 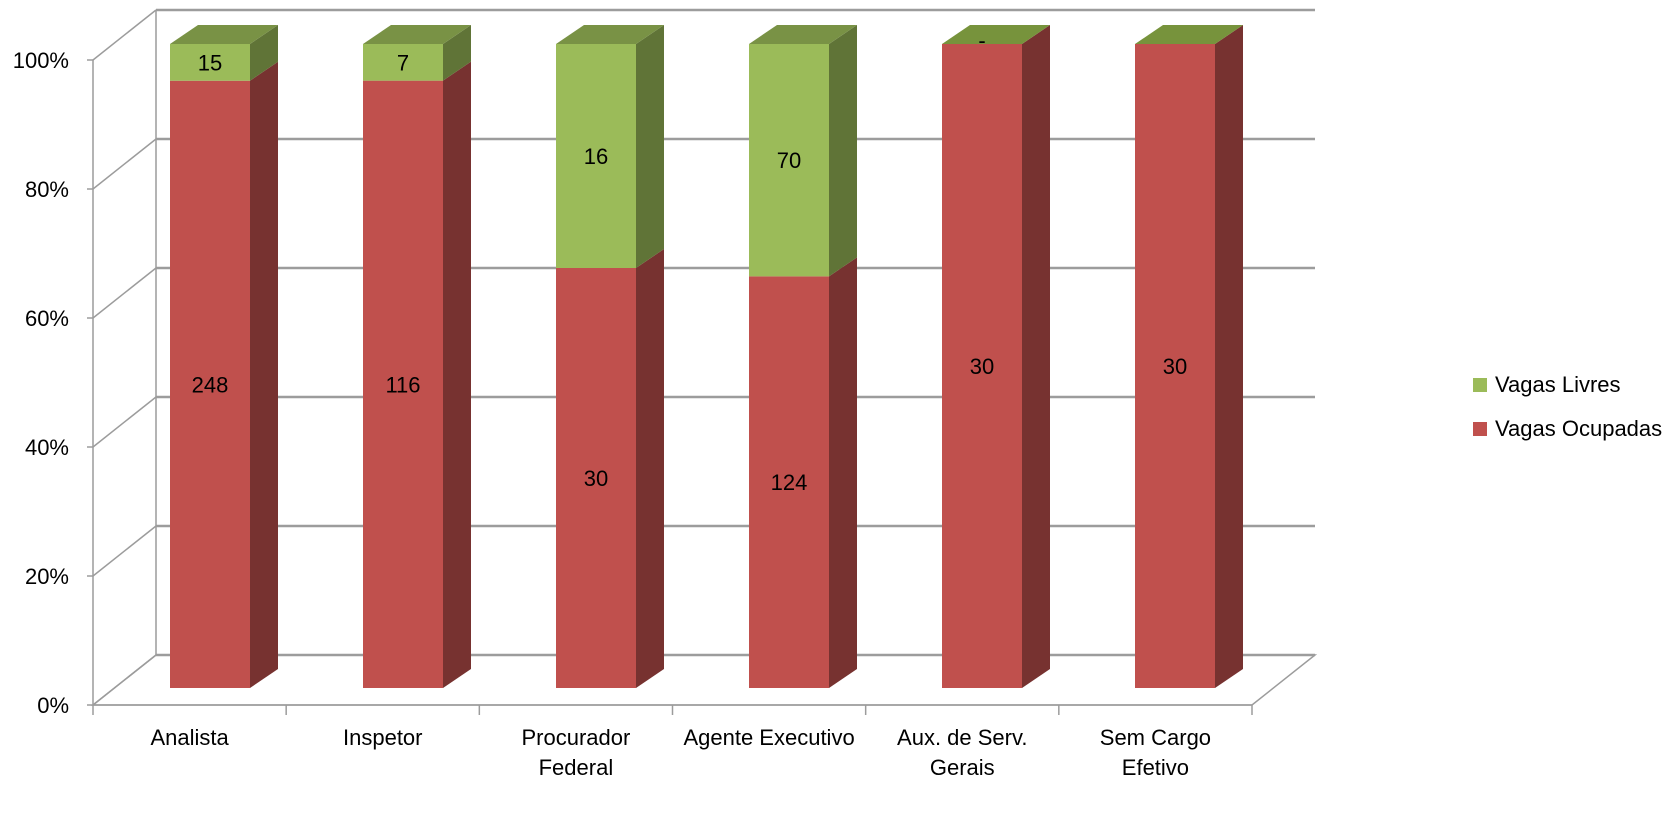 I want to click on data-label-vagas-ocupadas: 248, so click(x=210, y=384).